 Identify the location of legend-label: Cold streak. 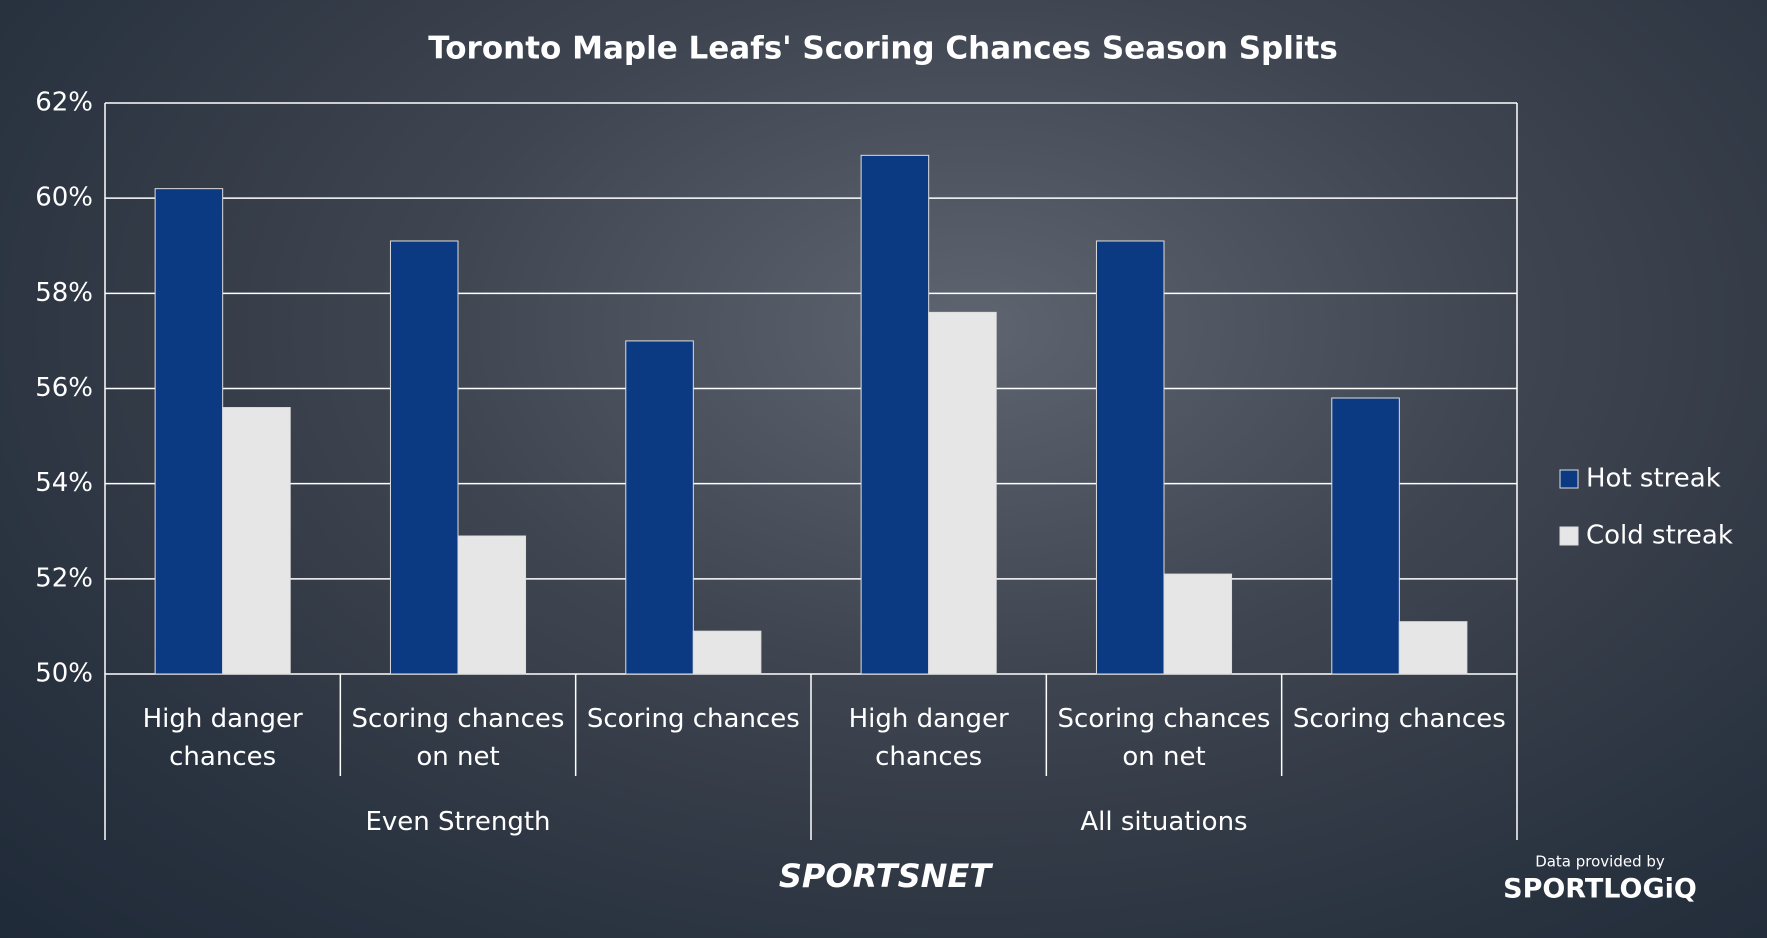
(1659, 536).